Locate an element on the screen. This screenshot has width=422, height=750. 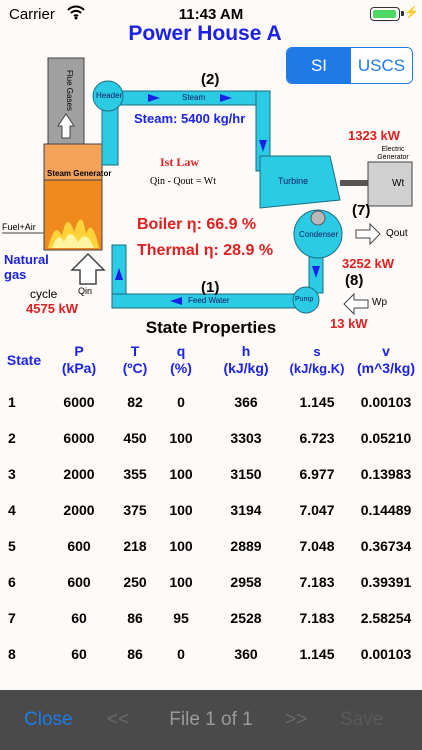
table-row: 7 60 86 95 2528 7.183 2.58254 is located at coordinates (211, 620).